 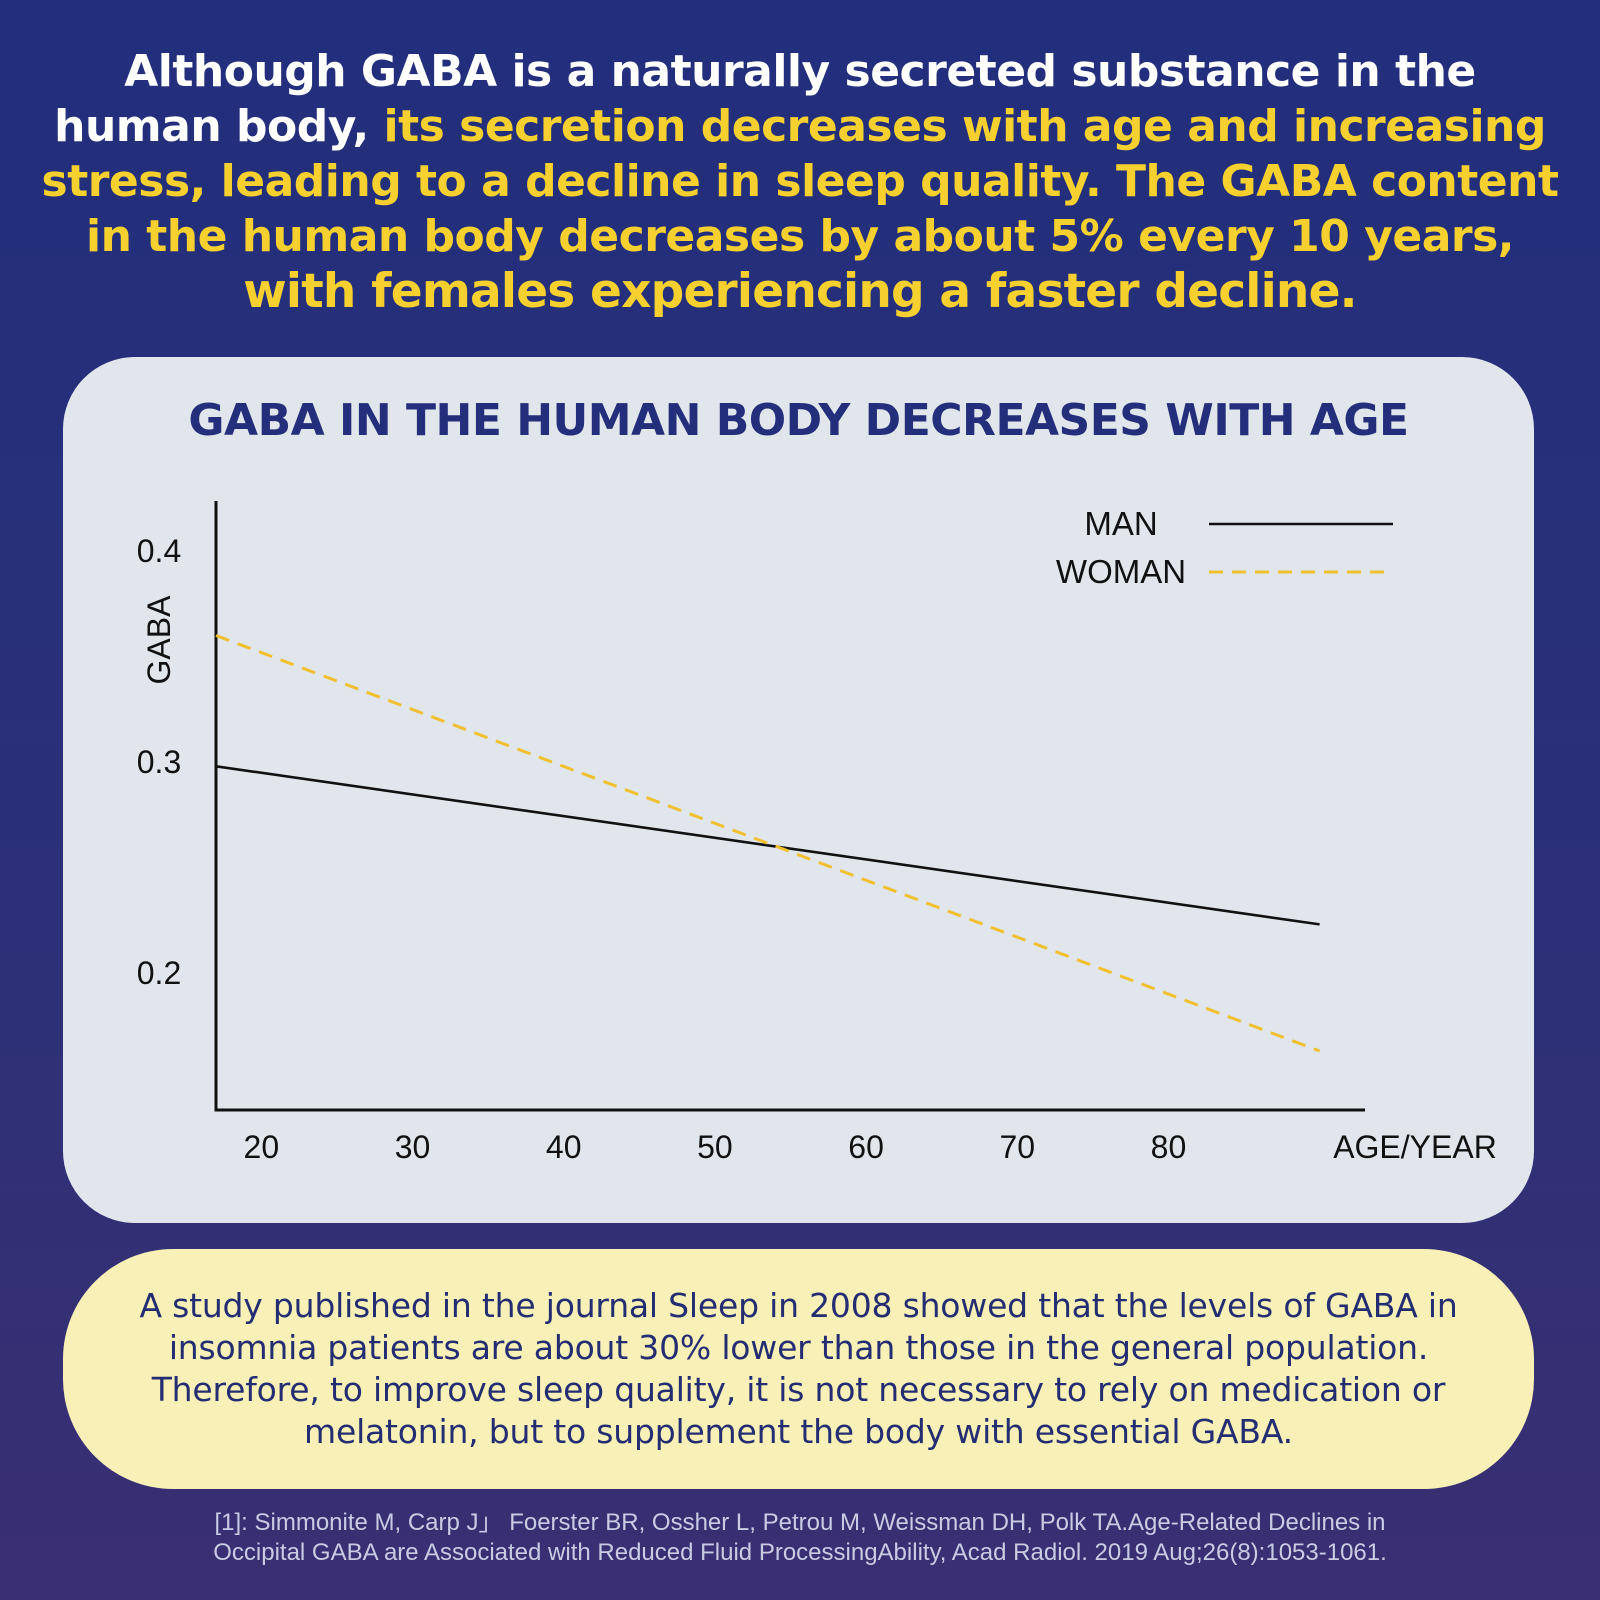 What do you see at coordinates (262, 1147) in the screenshot?
I see `x-tick-label: 20` at bounding box center [262, 1147].